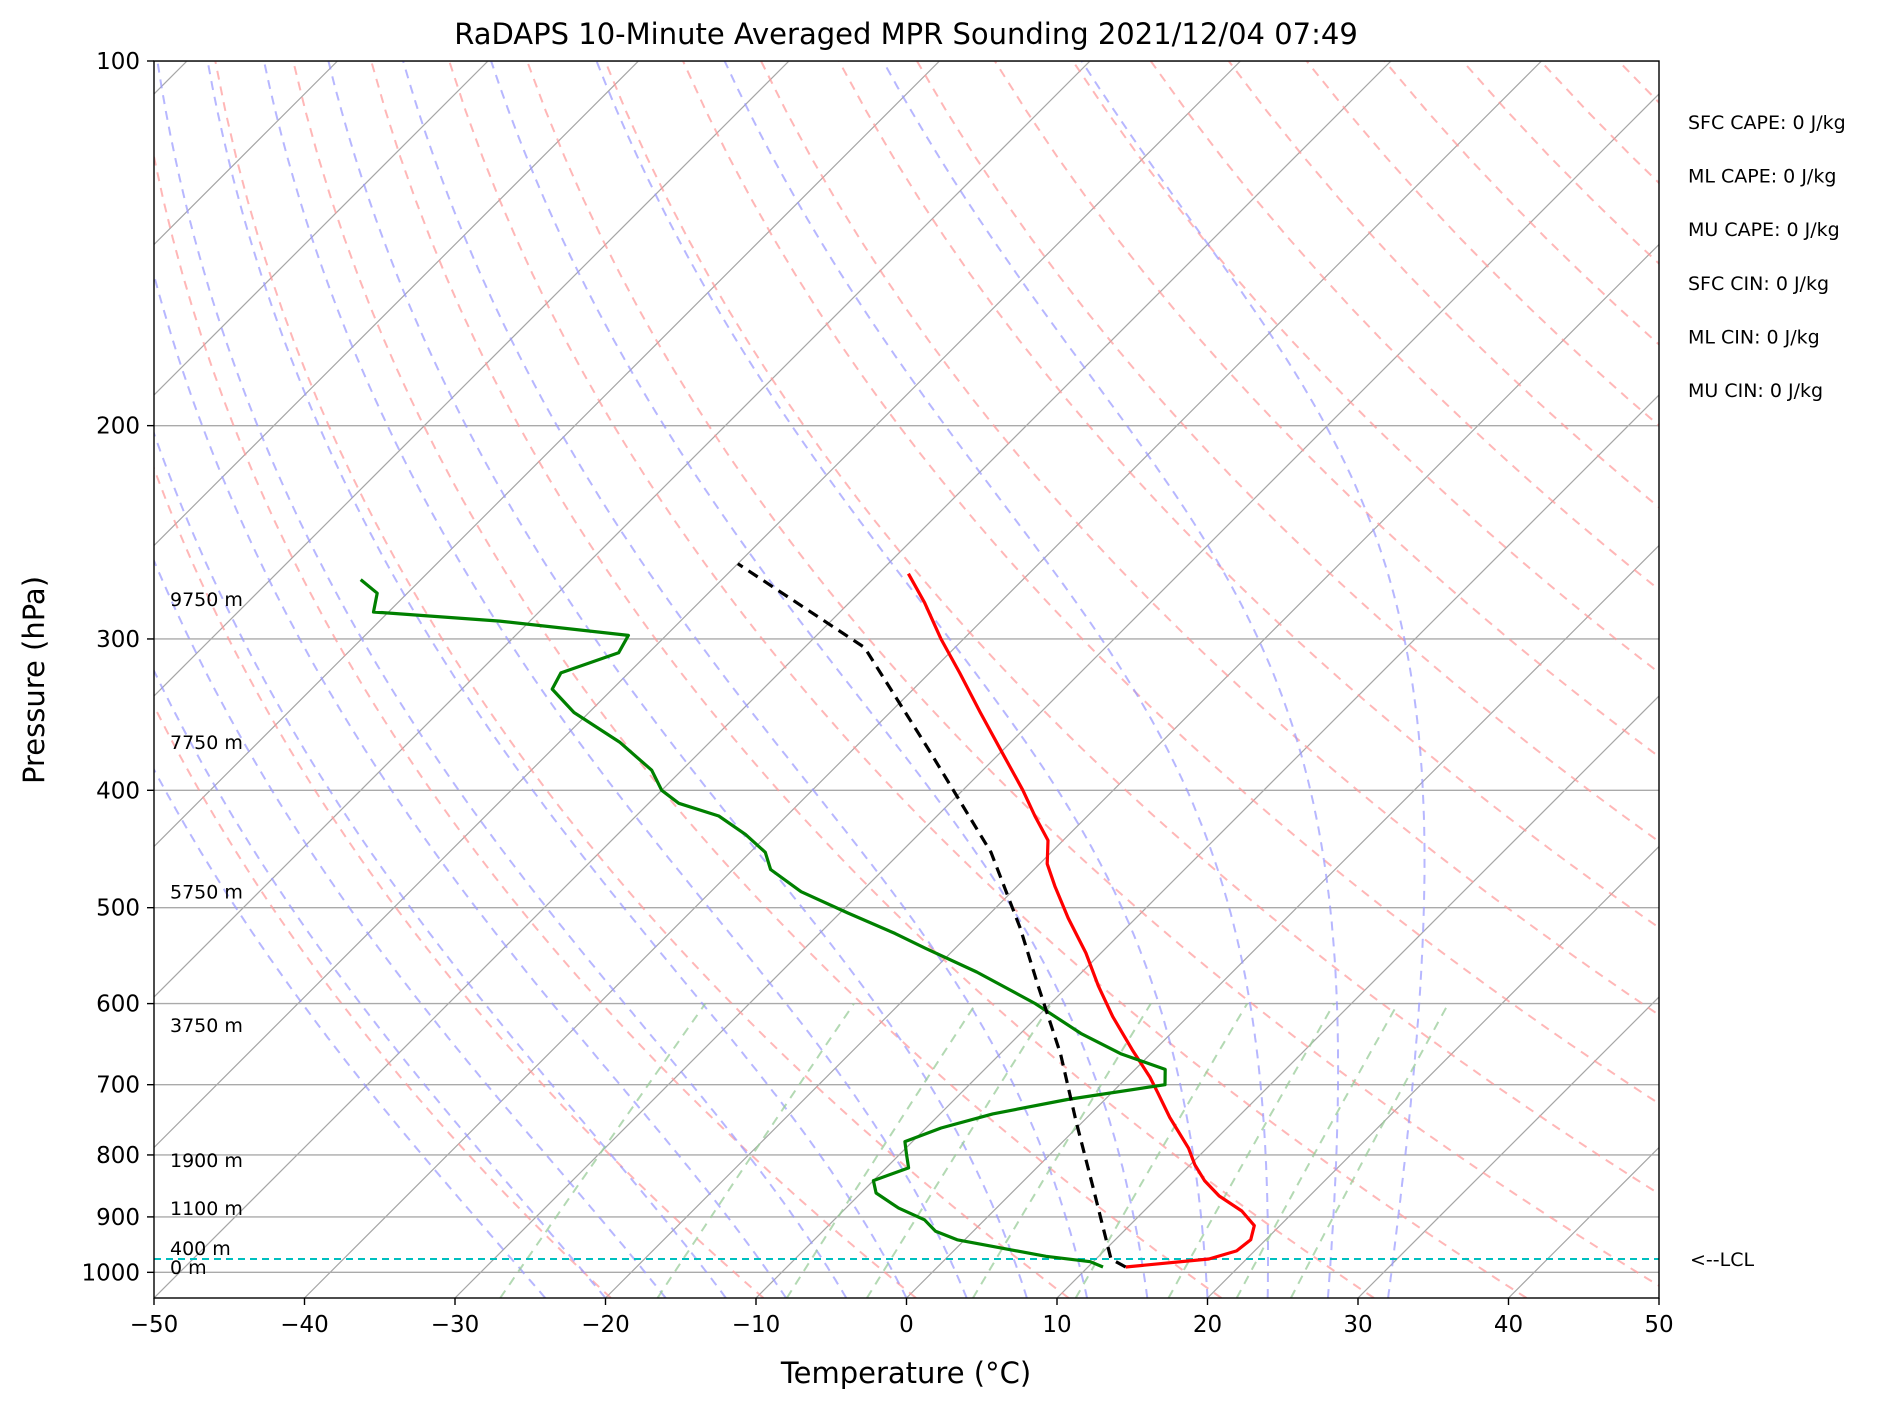  I want to click on temperature-profile-line, so click(1081, 920).